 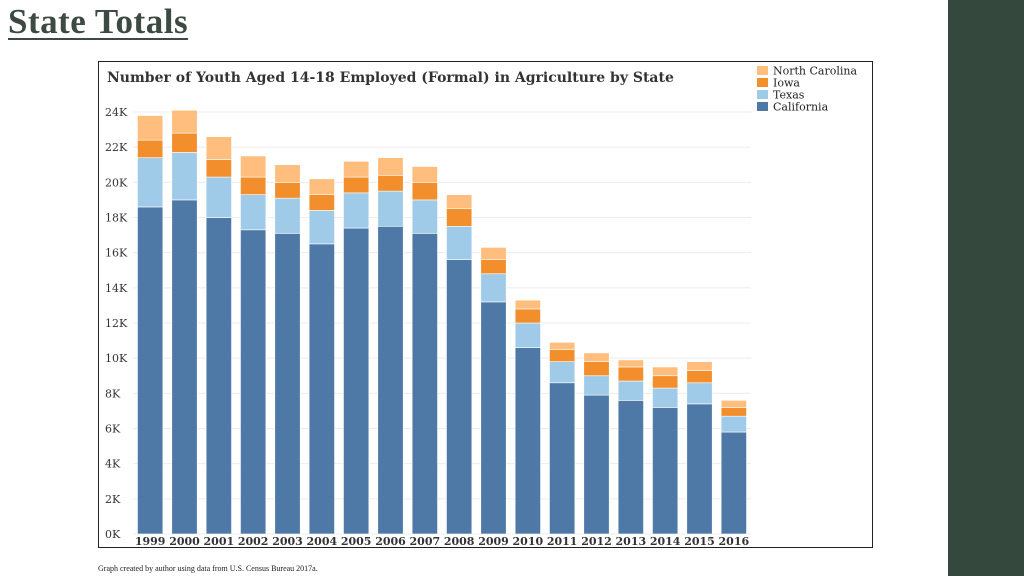 I want to click on x-tick-label: 2016, so click(x=734, y=541).